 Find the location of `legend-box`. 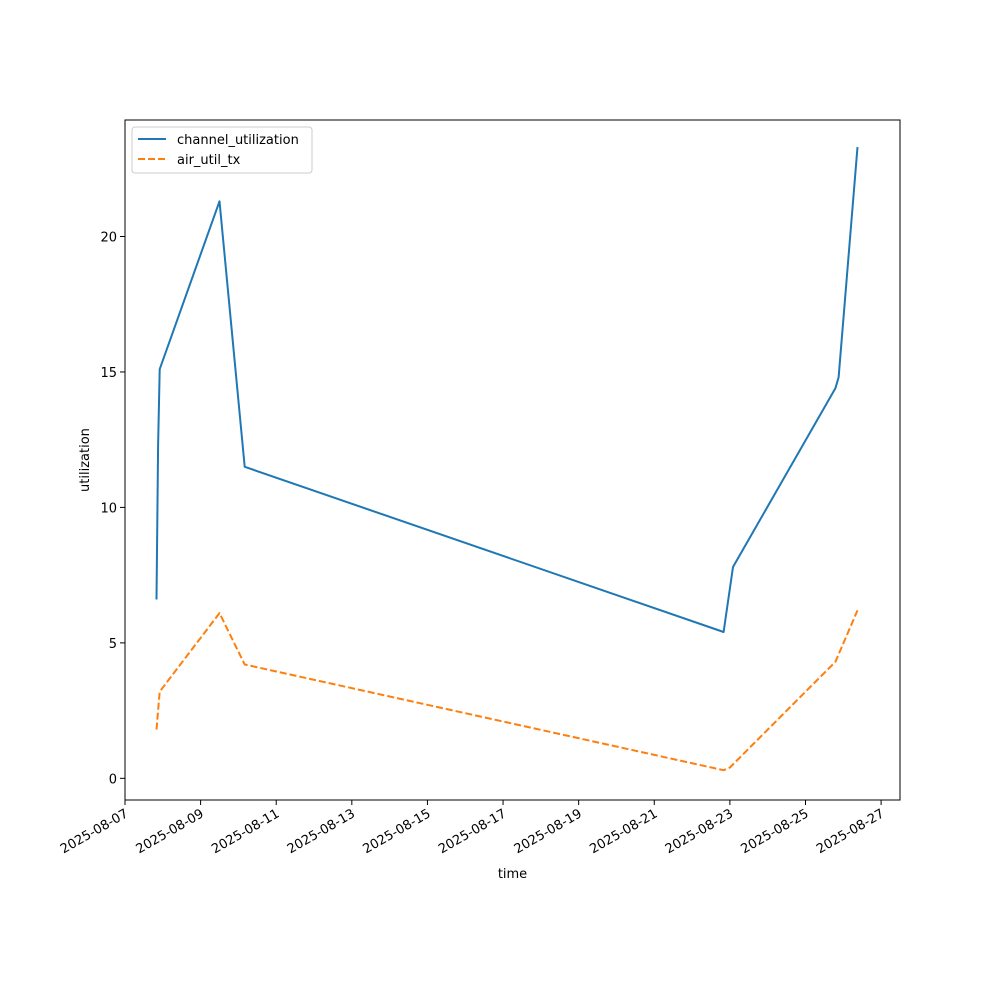

legend-box is located at coordinates (222, 150).